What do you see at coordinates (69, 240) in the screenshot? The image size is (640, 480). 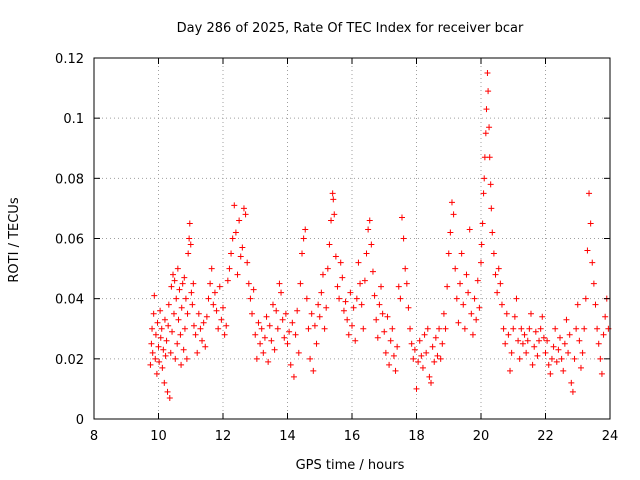 I see `y-tick-label: 0.06` at bounding box center [69, 240].